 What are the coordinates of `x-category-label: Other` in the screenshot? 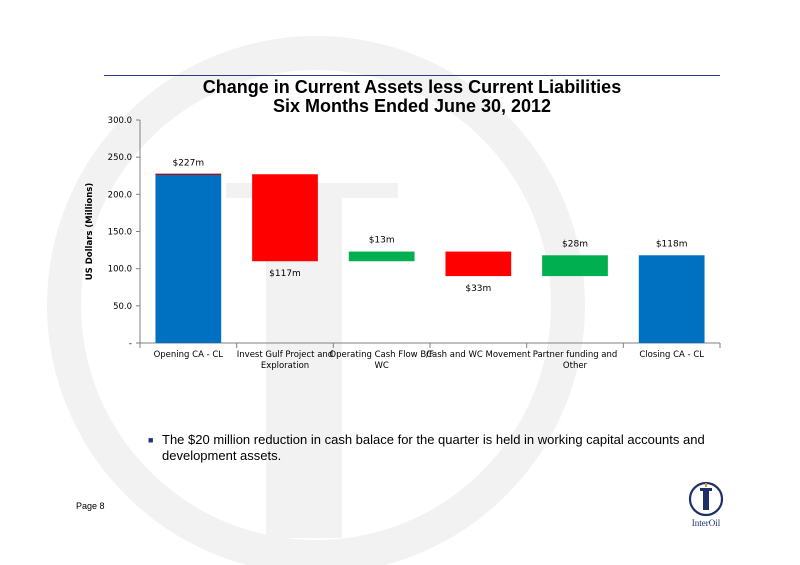 It's located at (575, 366).